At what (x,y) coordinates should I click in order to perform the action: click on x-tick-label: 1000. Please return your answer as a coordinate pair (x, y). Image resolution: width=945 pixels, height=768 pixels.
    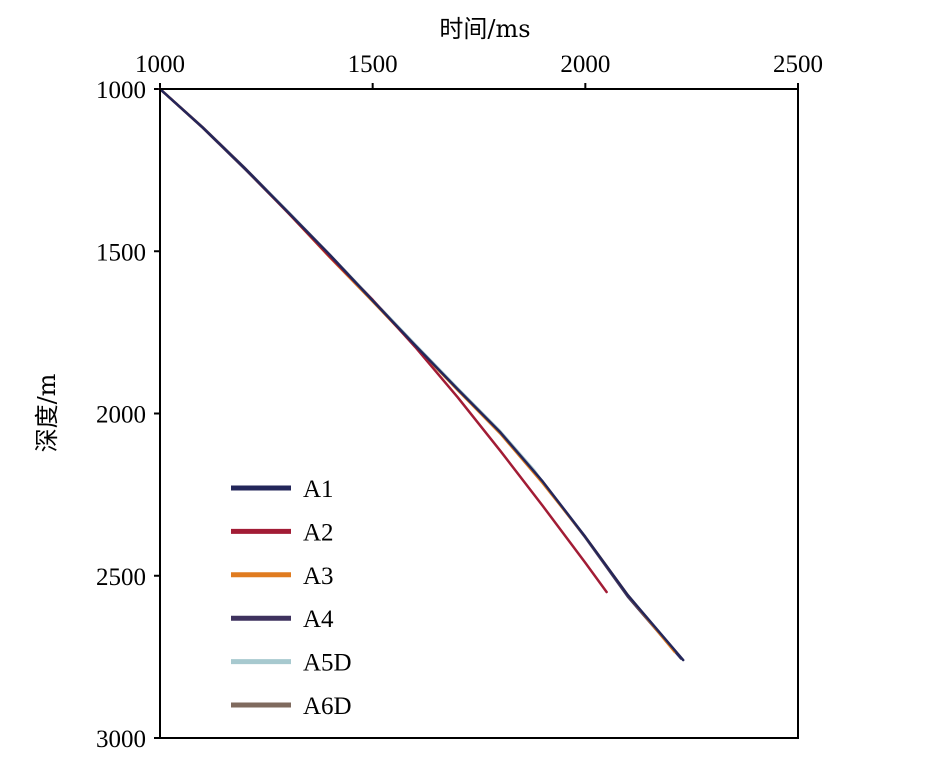
    Looking at the image, I should click on (160, 64).